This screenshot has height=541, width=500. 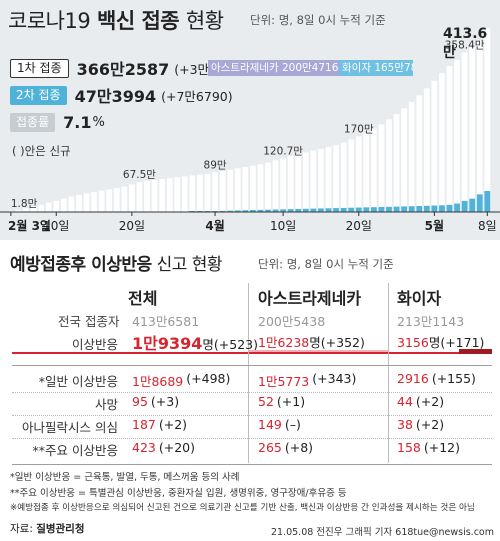 I want to click on section2-title: 예방접종후 이상반응 신고 현황, so click(x=116, y=262).